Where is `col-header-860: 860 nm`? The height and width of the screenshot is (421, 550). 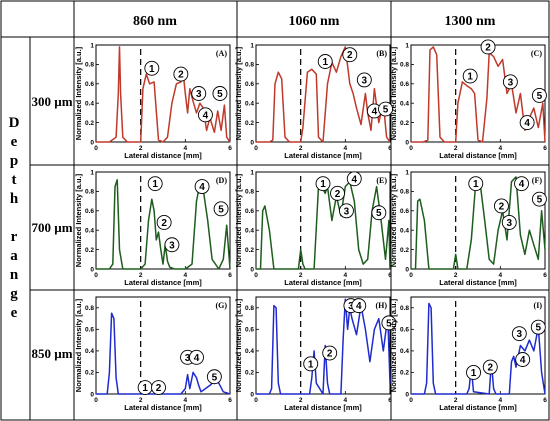 col-header-860: 860 nm is located at coordinates (155, 21).